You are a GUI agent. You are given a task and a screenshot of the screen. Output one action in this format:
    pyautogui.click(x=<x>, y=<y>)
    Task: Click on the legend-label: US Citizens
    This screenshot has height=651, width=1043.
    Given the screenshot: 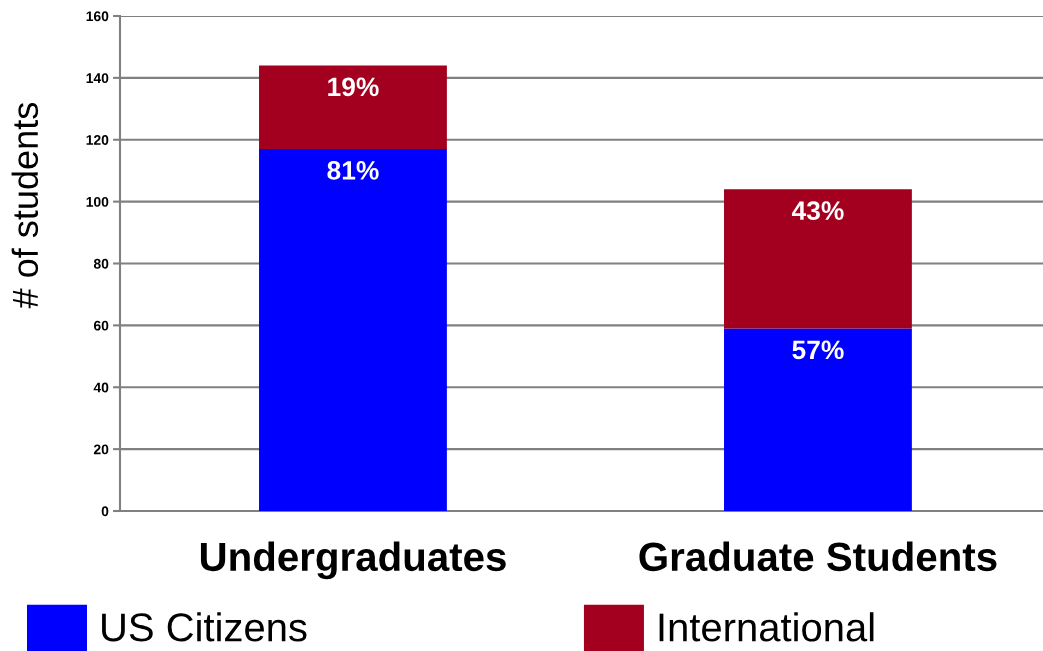 What is the action you would take?
    pyautogui.click(x=204, y=627)
    